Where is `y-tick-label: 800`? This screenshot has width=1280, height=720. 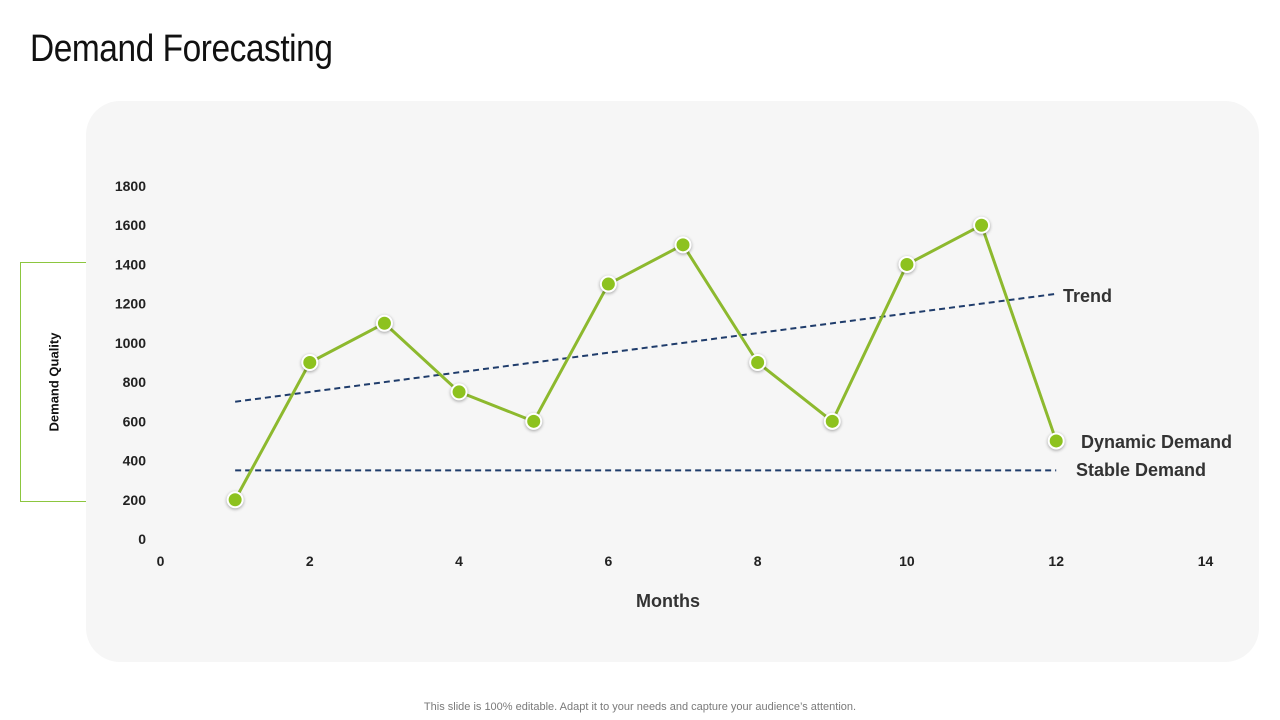 y-tick-label: 800 is located at coordinates (135, 382).